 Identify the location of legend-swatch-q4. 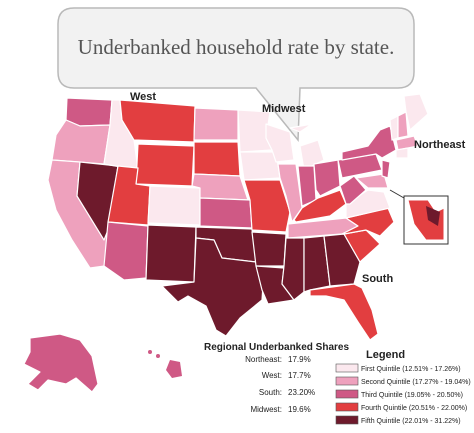
(347, 407).